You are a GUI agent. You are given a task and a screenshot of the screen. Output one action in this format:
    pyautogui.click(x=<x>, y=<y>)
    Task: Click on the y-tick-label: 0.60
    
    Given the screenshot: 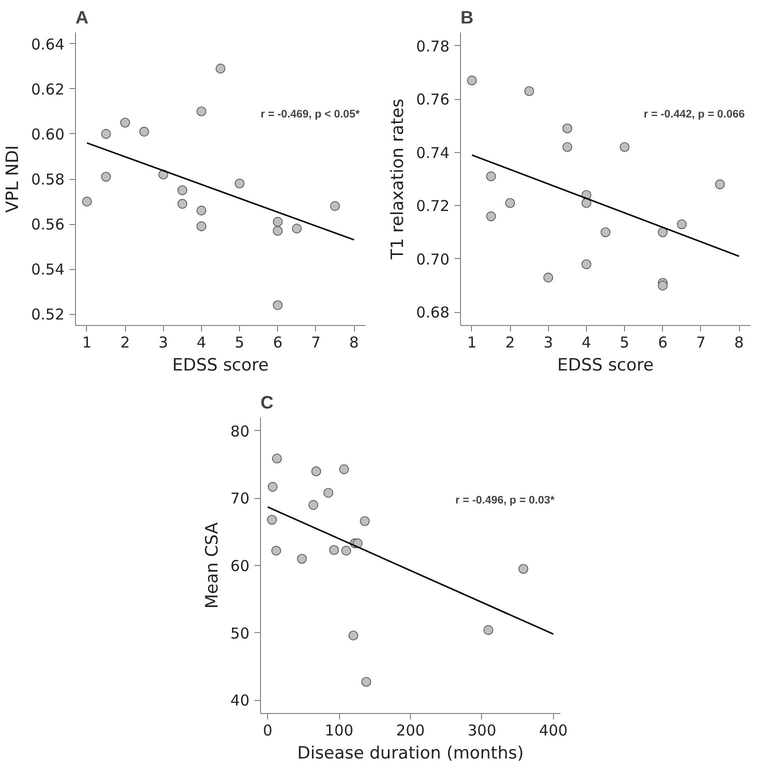 What is the action you would take?
    pyautogui.click(x=48, y=134)
    